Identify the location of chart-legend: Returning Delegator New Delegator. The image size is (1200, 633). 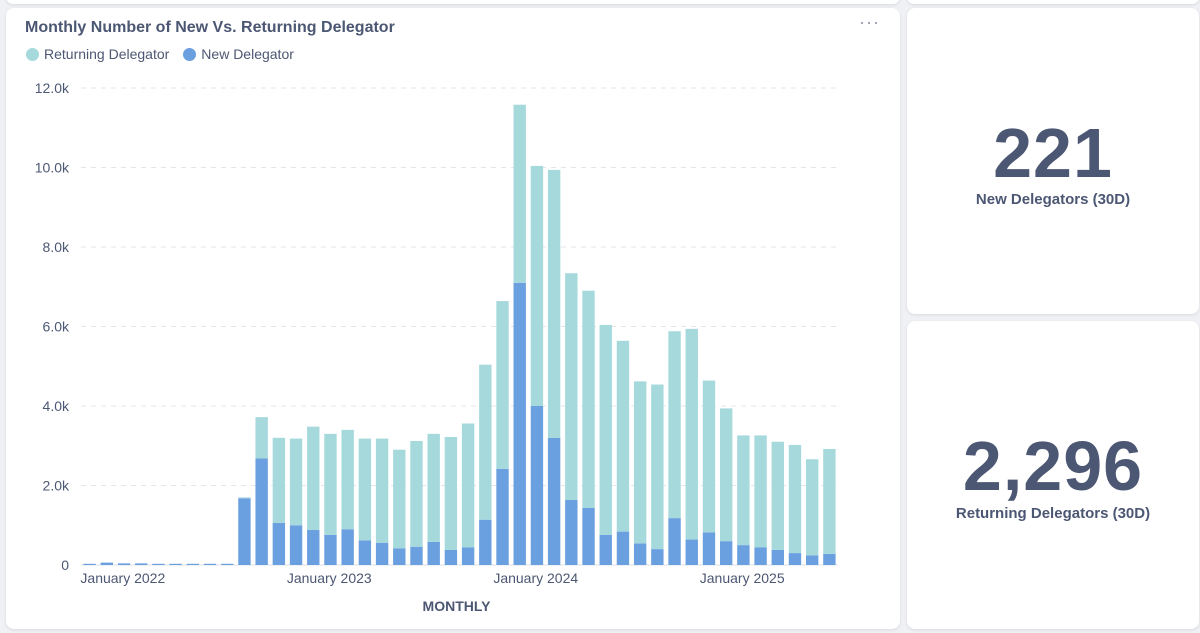
(160, 54).